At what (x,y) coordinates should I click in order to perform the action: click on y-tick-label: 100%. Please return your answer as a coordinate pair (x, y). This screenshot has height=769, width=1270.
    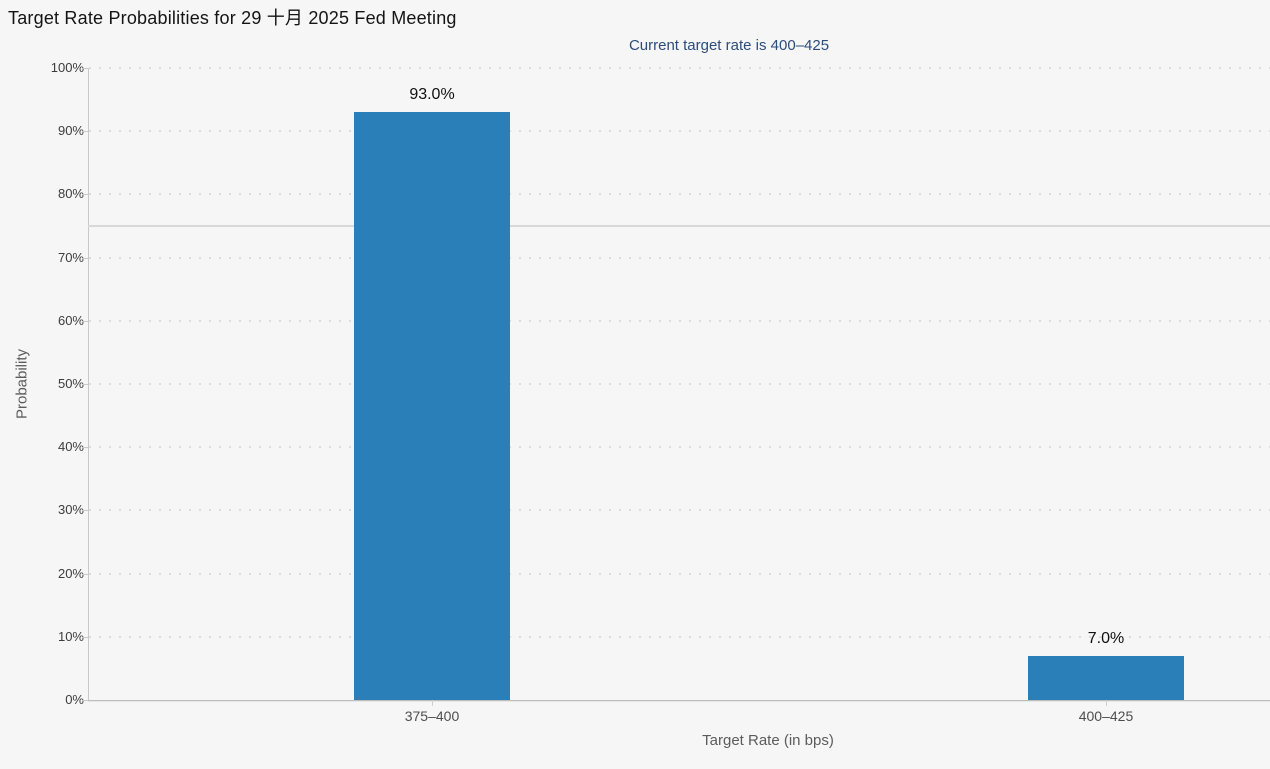
    Looking at the image, I should click on (67, 67).